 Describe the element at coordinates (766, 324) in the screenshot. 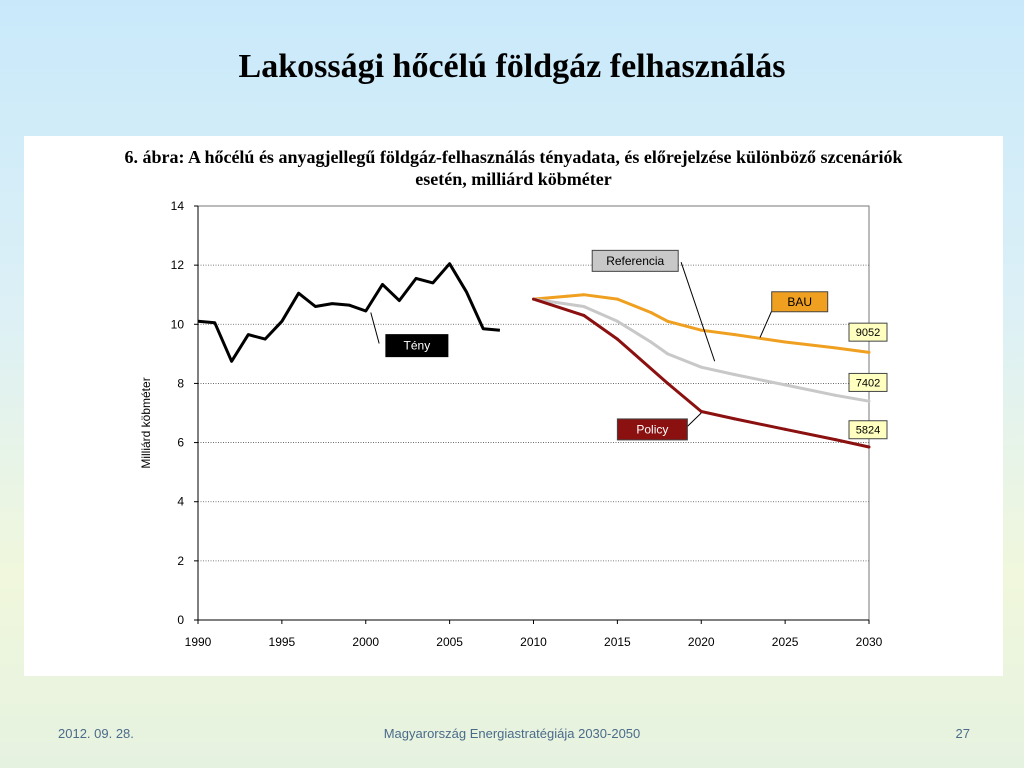

I see `leader-line-bau` at that location.